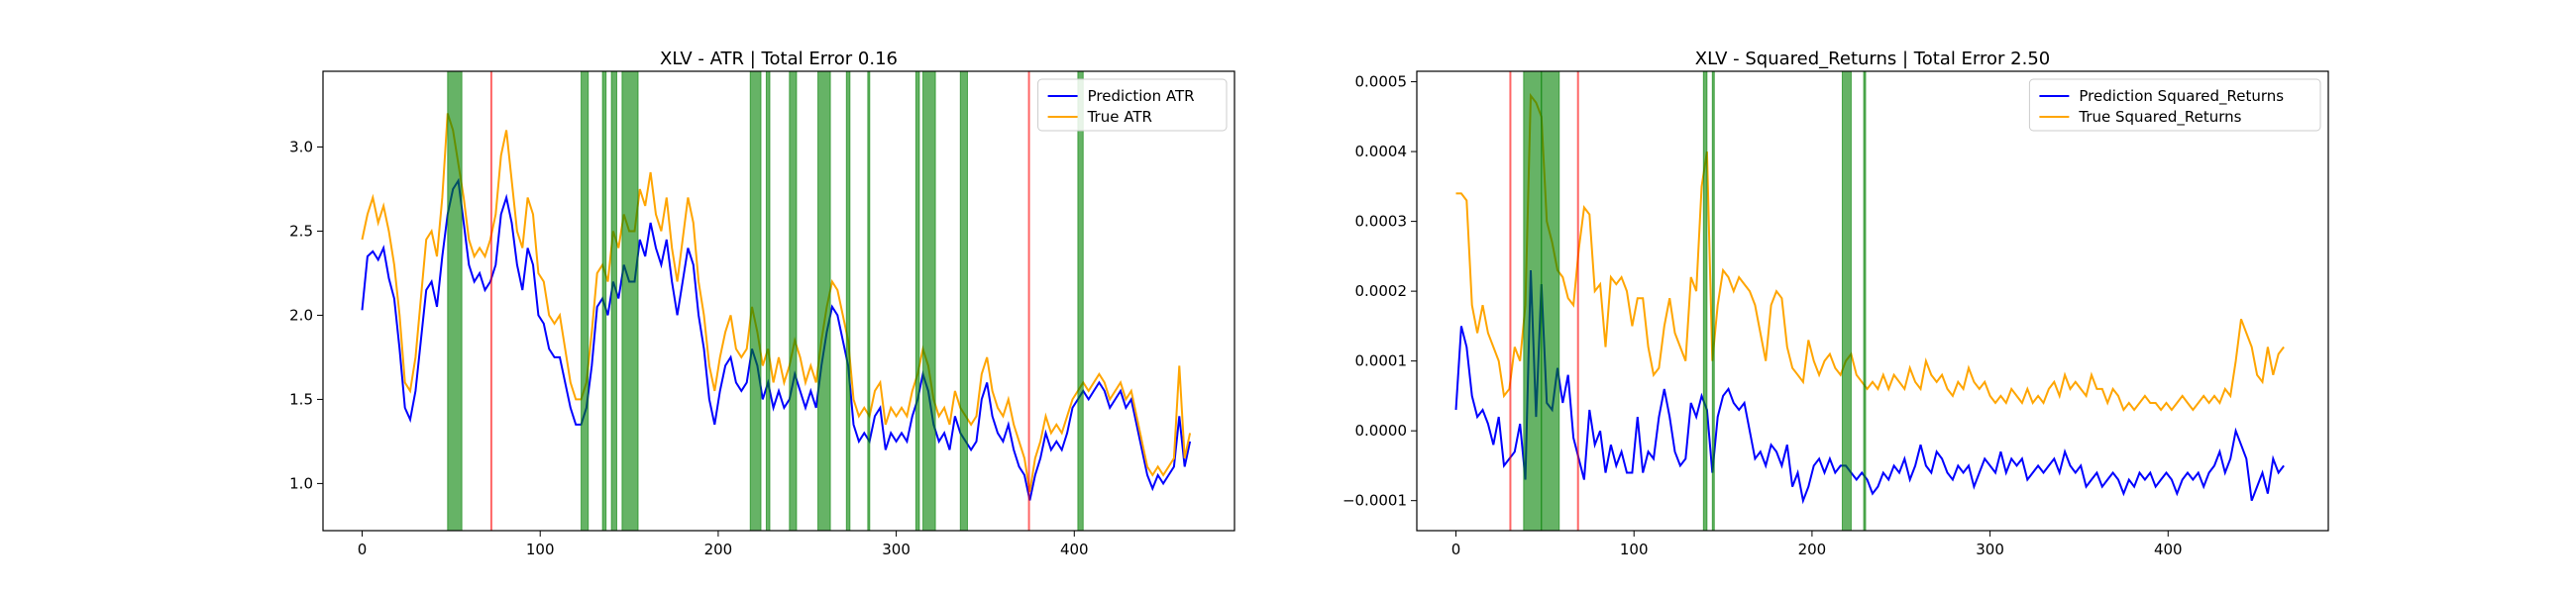  I want to click on chart-title: XLV - Squared_Returns | Total Error 2.50, so click(1873, 59).